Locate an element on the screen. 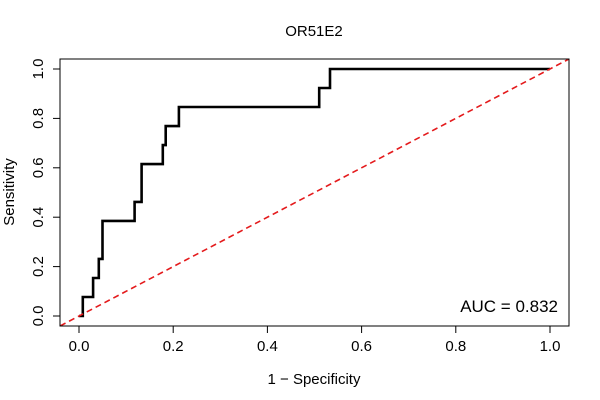 Image resolution: width=600 pixels, height=400 pixels. y-tick-label: 1.0 is located at coordinates (38, 69).